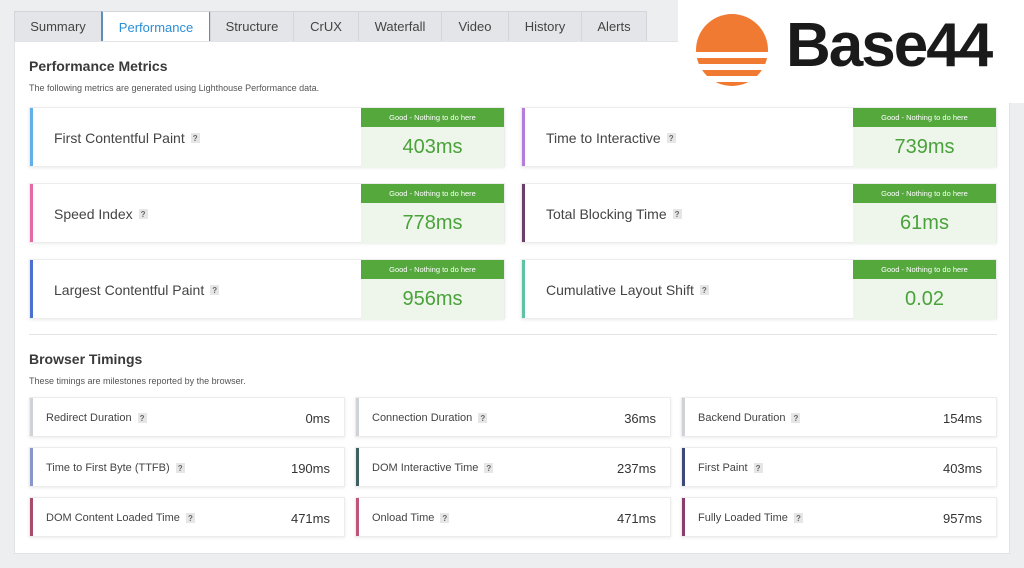 The height and width of the screenshot is (568, 1024). I want to click on timing-value: 403ms, so click(962, 468).